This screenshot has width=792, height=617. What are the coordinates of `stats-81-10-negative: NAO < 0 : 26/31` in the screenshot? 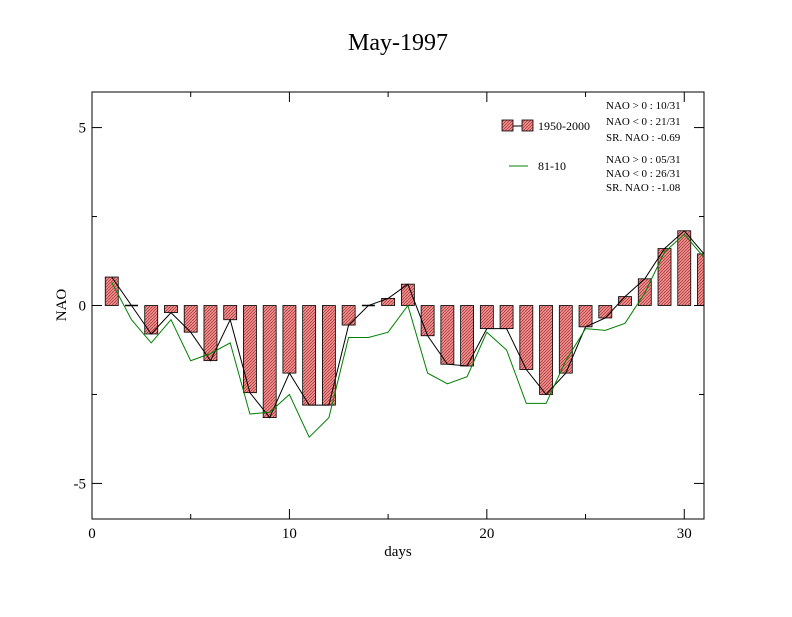 It's located at (643, 174).